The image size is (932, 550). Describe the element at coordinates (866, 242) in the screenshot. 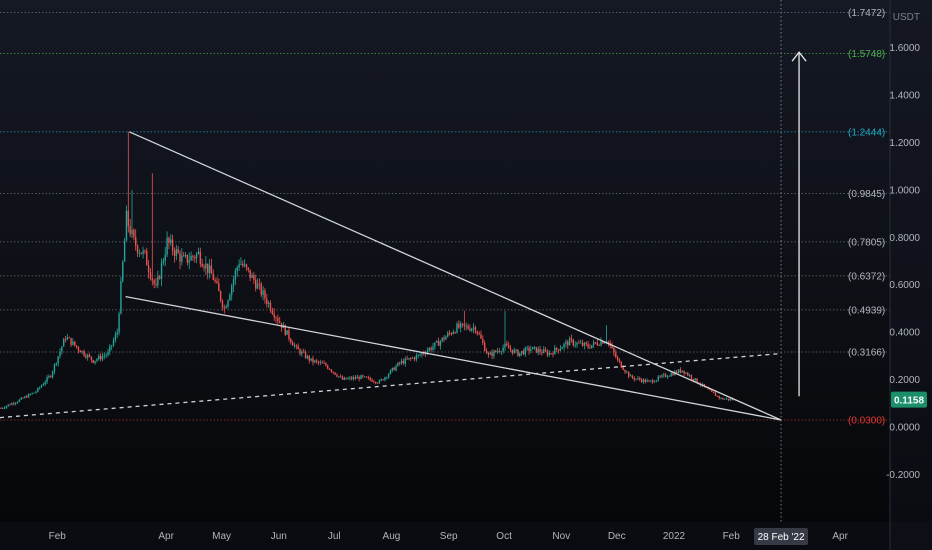

I see `fib-level-label: (0.7805)` at that location.